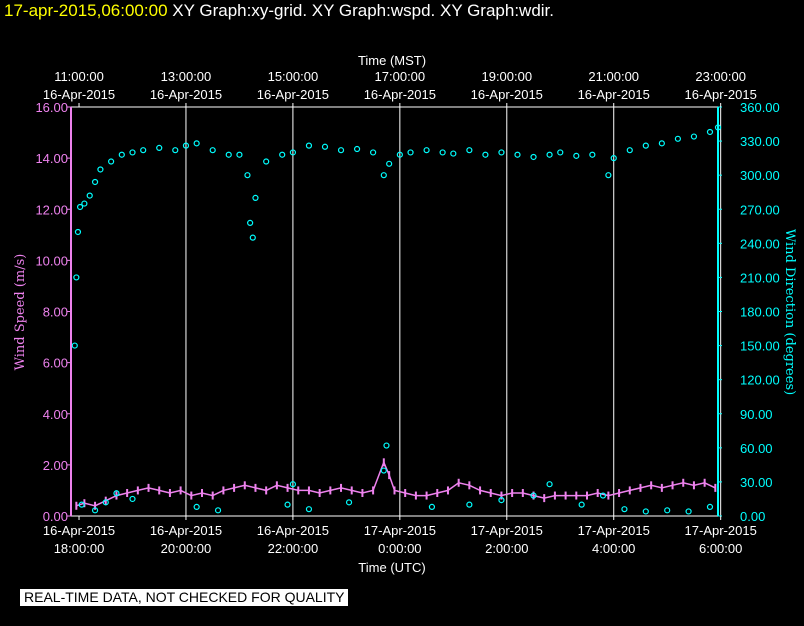  What do you see at coordinates (79, 76) in the screenshot?
I see `top-tick-time: 11:00:00` at bounding box center [79, 76].